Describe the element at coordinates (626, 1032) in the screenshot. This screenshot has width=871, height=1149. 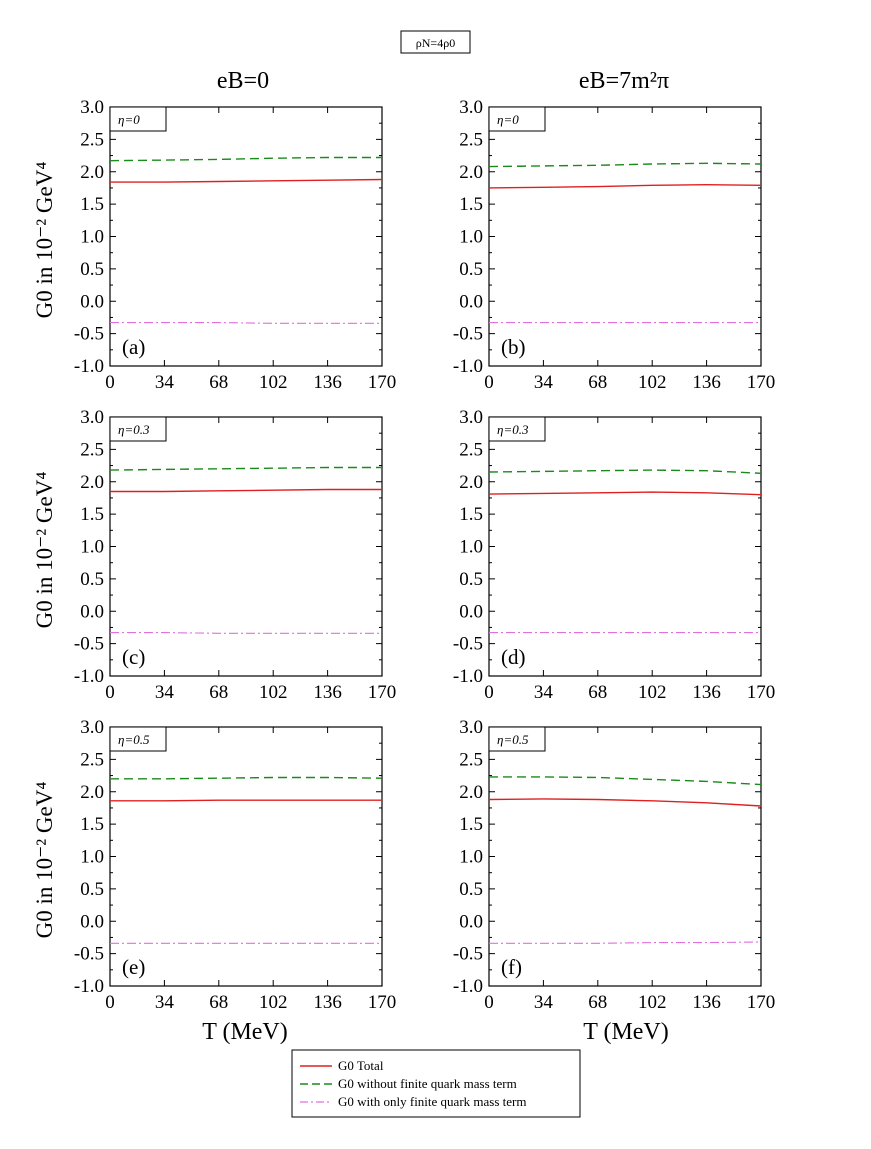
I see `x-axis-label-right: T (MeV)` at that location.